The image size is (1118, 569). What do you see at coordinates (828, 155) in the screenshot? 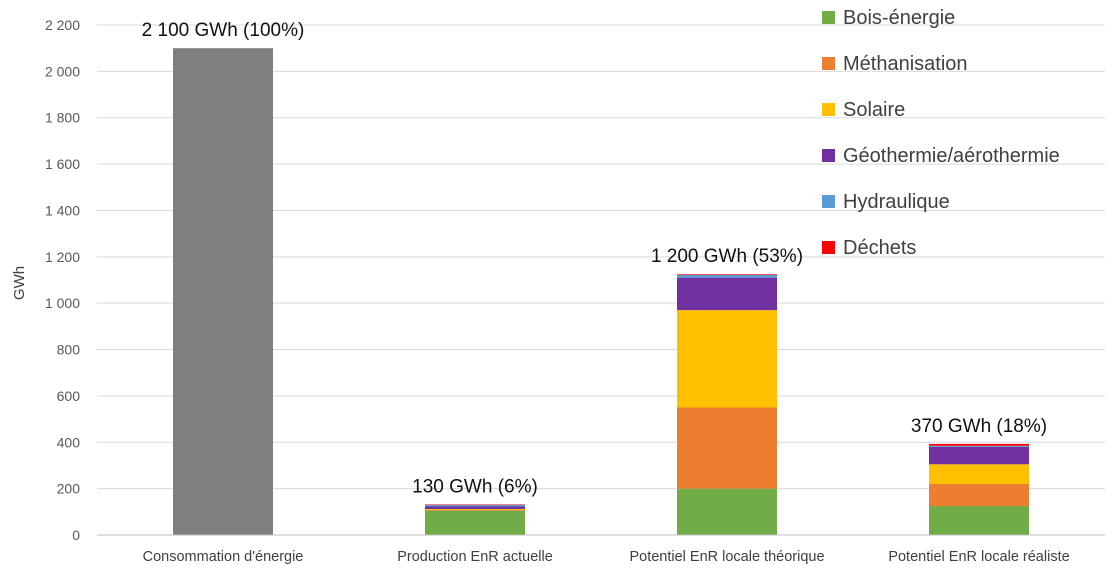
I see `legend-swatch-geothermie-aerothermie` at bounding box center [828, 155].